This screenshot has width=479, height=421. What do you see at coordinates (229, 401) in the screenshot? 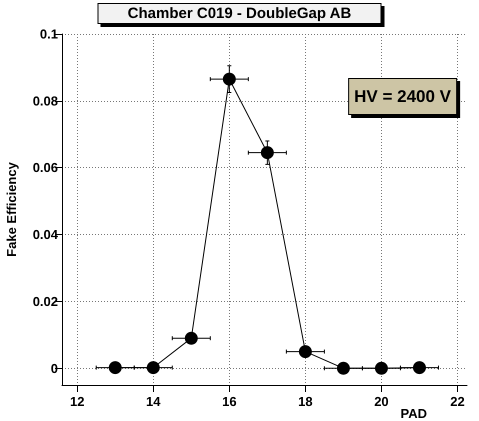
I see `x-tick-label: 16` at bounding box center [229, 401].